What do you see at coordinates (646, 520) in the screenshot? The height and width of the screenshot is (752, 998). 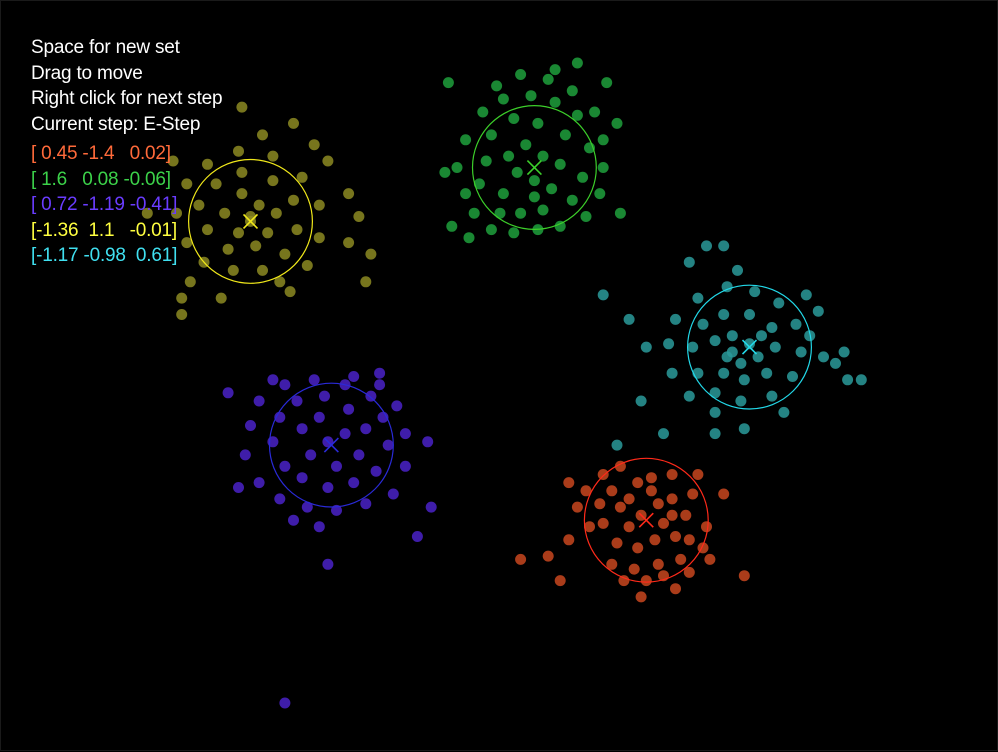 I see `gaussian-ring` at bounding box center [646, 520].